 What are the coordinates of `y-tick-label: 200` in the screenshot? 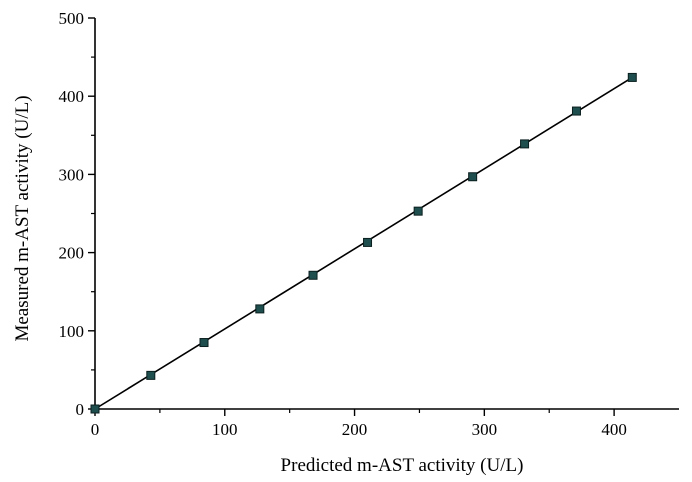 It's located at (72, 253).